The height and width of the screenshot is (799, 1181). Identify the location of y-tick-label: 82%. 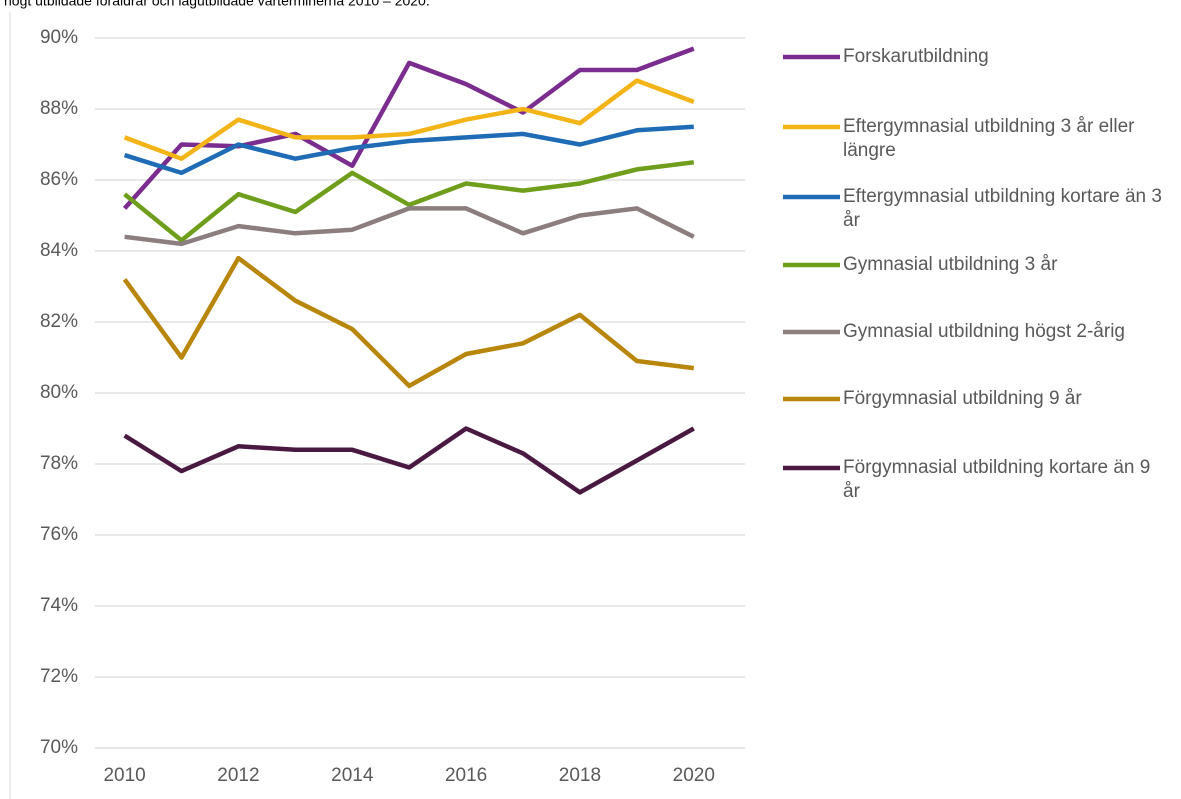
(59, 321).